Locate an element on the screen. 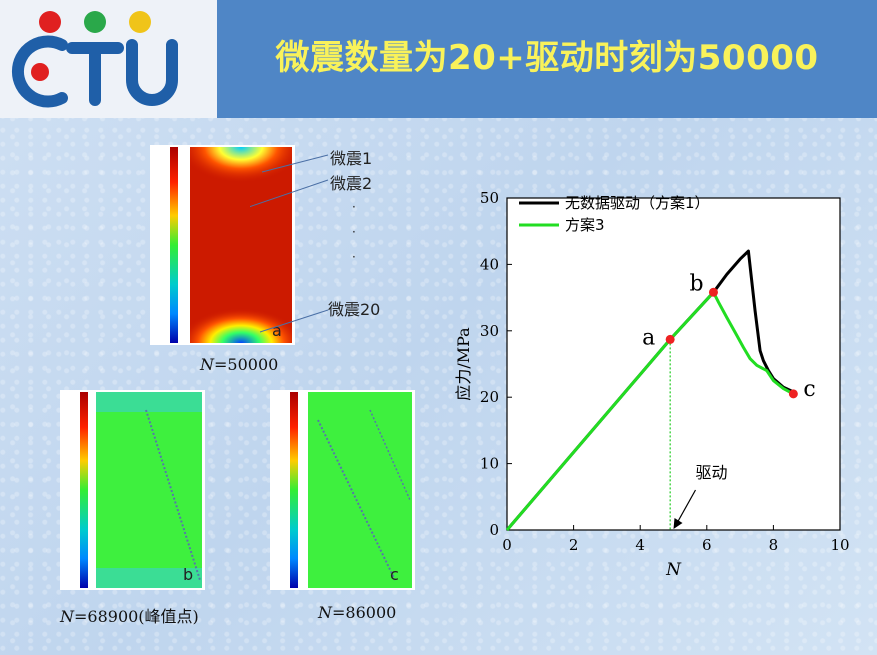 This screenshot has width=877, height=655. corner-label-a: a is located at coordinates (277, 330).